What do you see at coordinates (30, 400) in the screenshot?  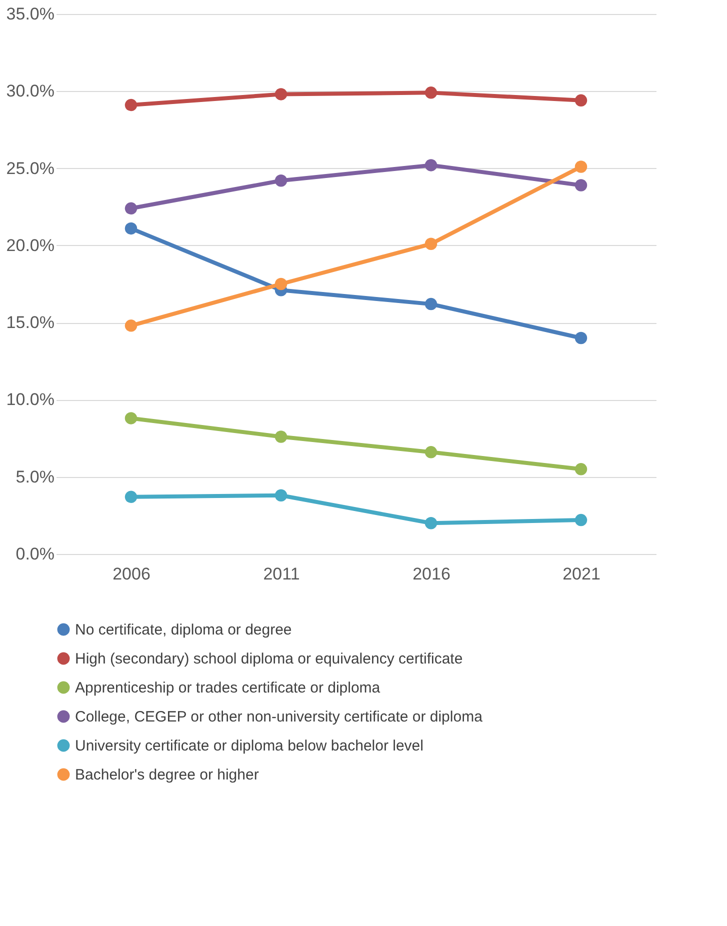 I see `y-tick-label: 10.0%` at bounding box center [30, 400].